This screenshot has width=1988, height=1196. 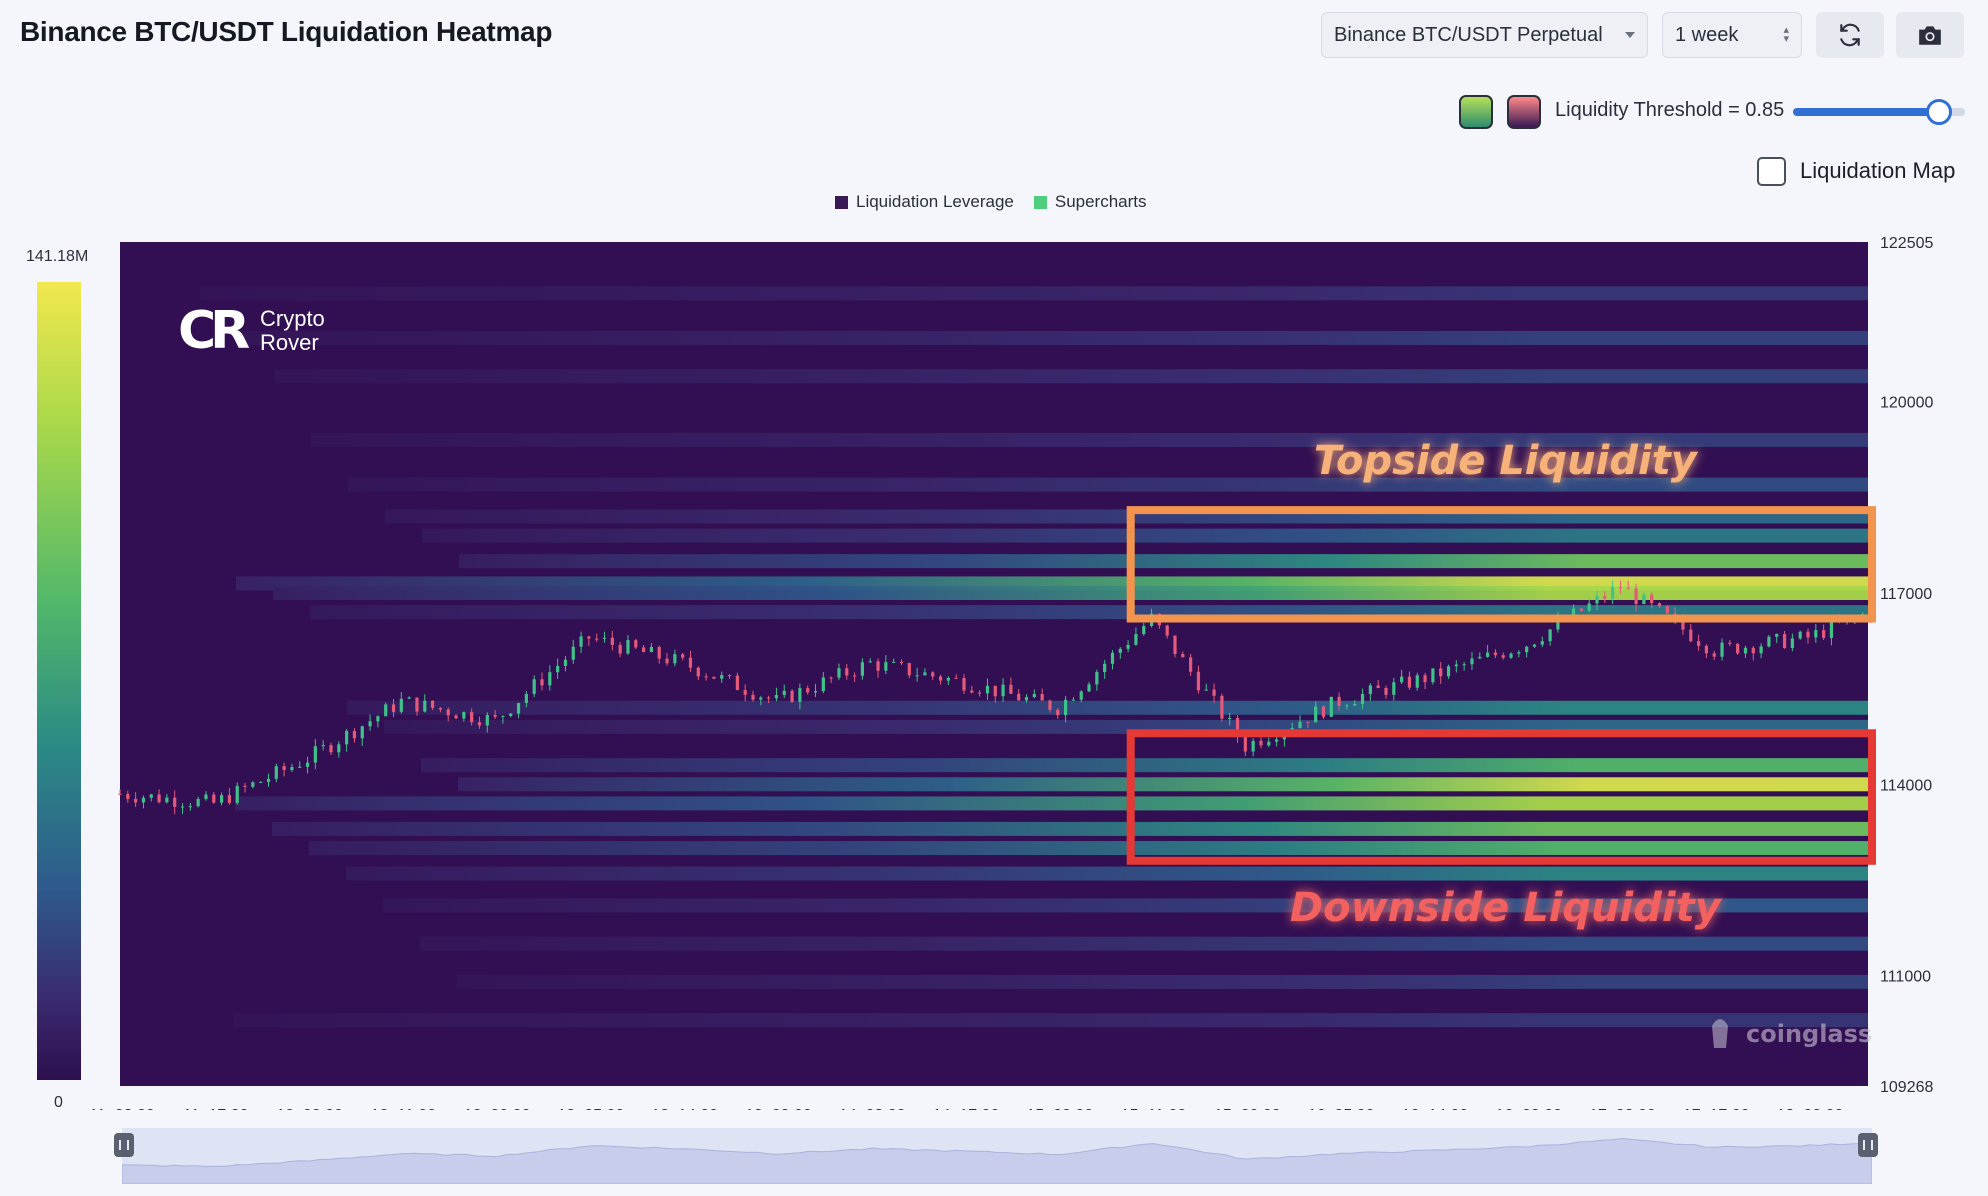 What do you see at coordinates (1484, 35) in the screenshot?
I see `market-select: Binance BTC/USDT Perpetual` at bounding box center [1484, 35].